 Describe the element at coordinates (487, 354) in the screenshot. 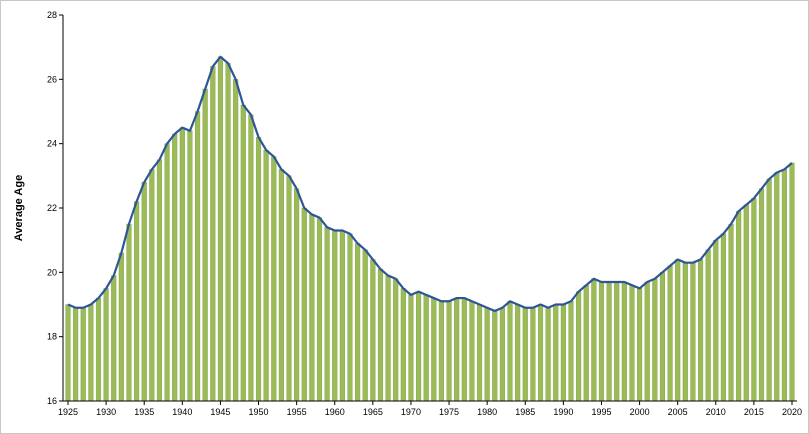

I see `bar-1980` at that location.